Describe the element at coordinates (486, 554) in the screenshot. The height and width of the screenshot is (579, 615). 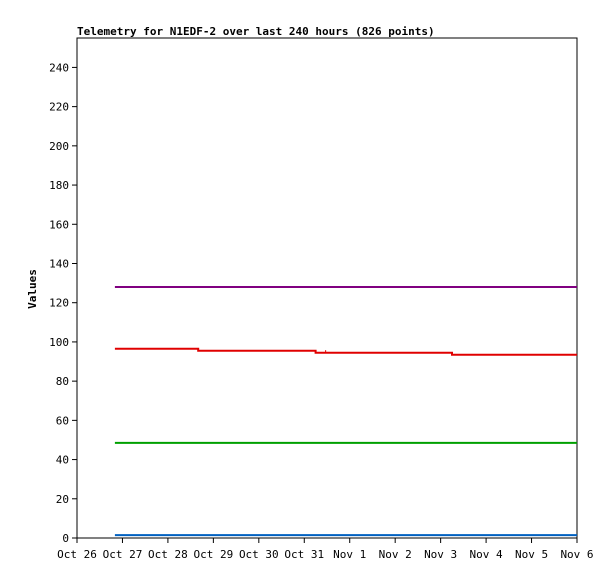
I see `x-tick-label: Nov 4` at that location.